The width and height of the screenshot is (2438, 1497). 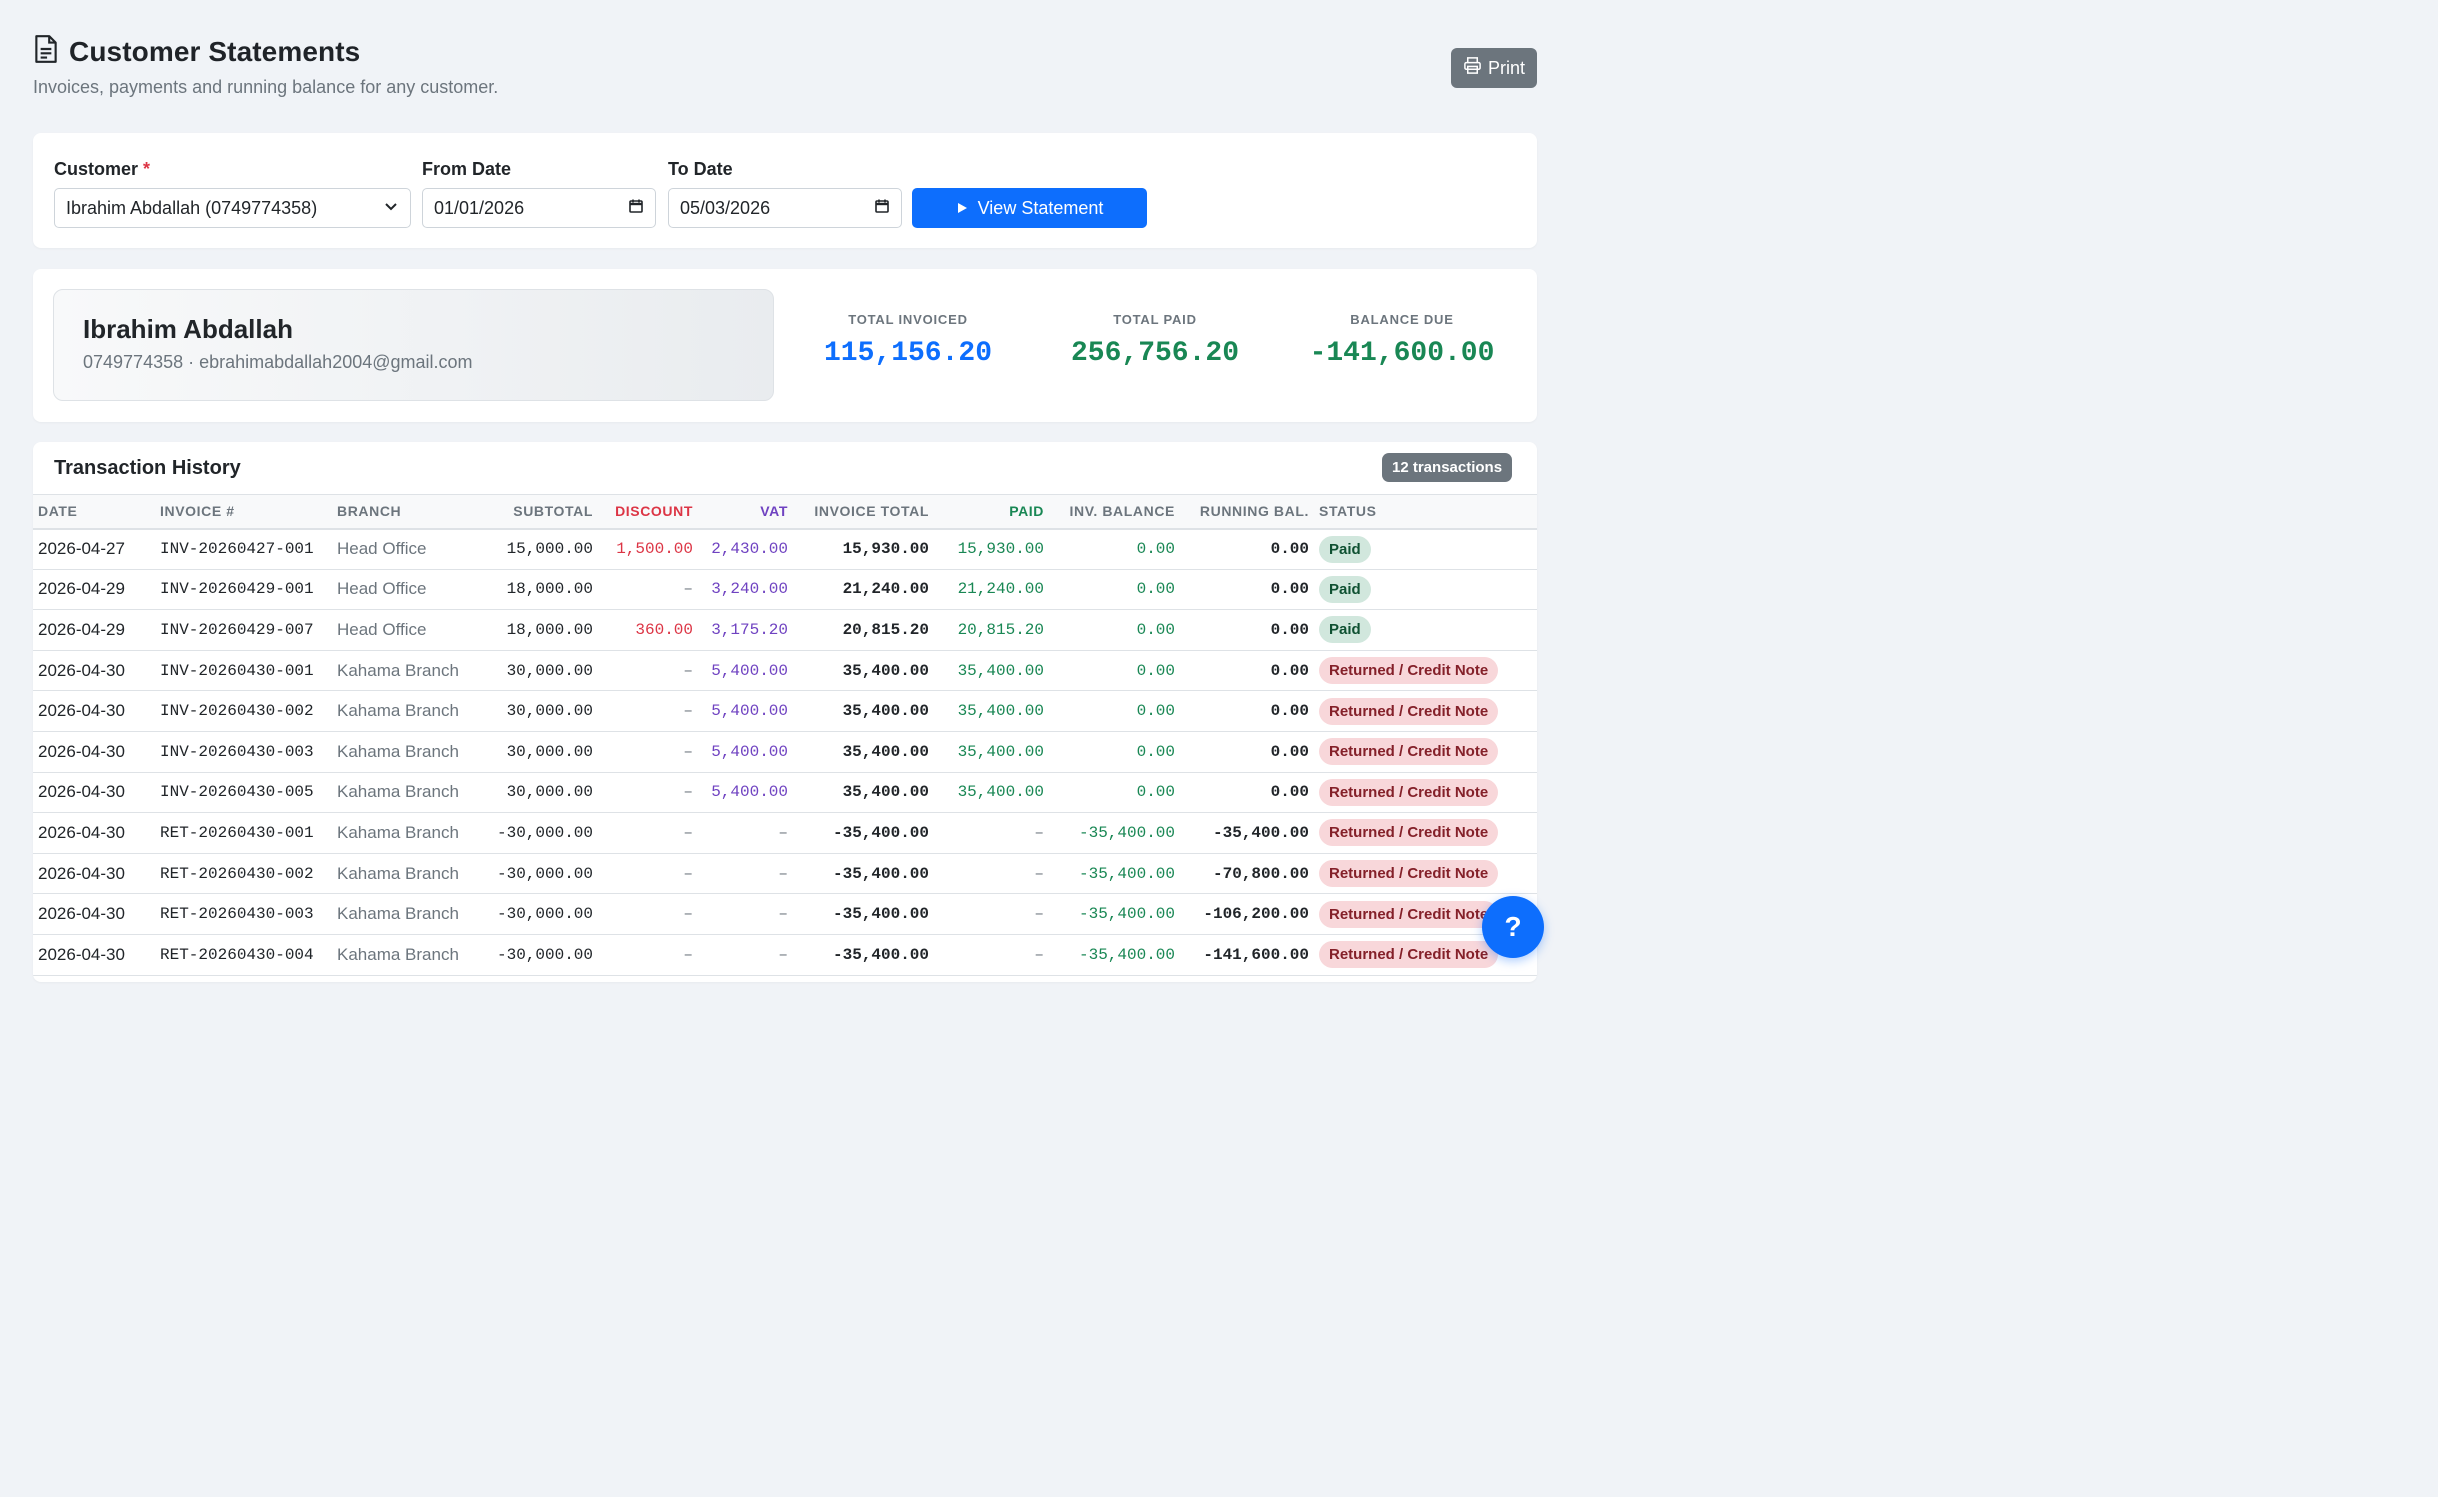 What do you see at coordinates (94, 512) in the screenshot?
I see `column-header: DATE` at bounding box center [94, 512].